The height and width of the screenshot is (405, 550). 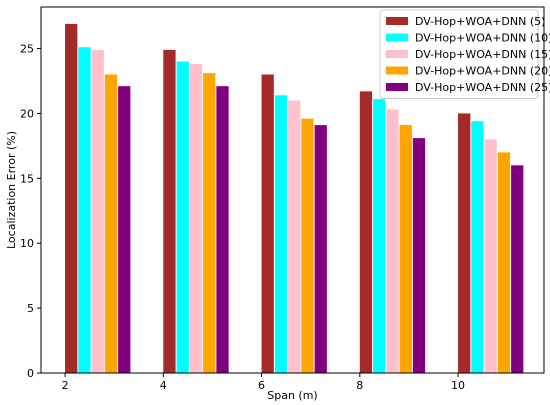 I want to click on x-tick-label-6: 6, so click(x=261, y=385).